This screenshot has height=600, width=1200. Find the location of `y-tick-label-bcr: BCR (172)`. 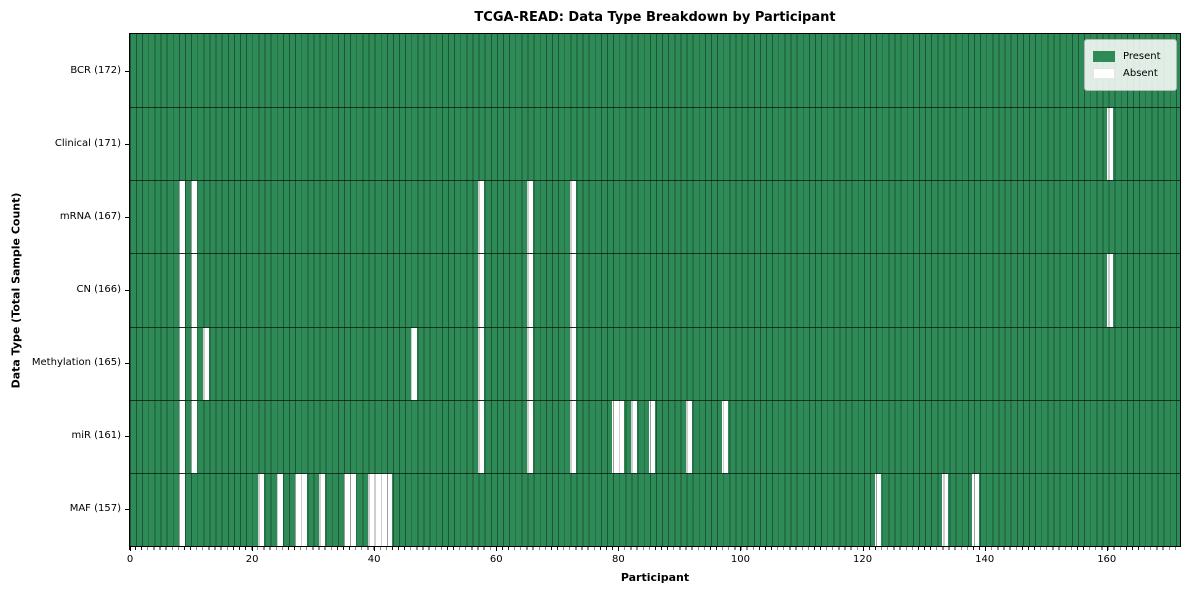

y-tick-label-bcr: BCR (172) is located at coordinates (95, 70).